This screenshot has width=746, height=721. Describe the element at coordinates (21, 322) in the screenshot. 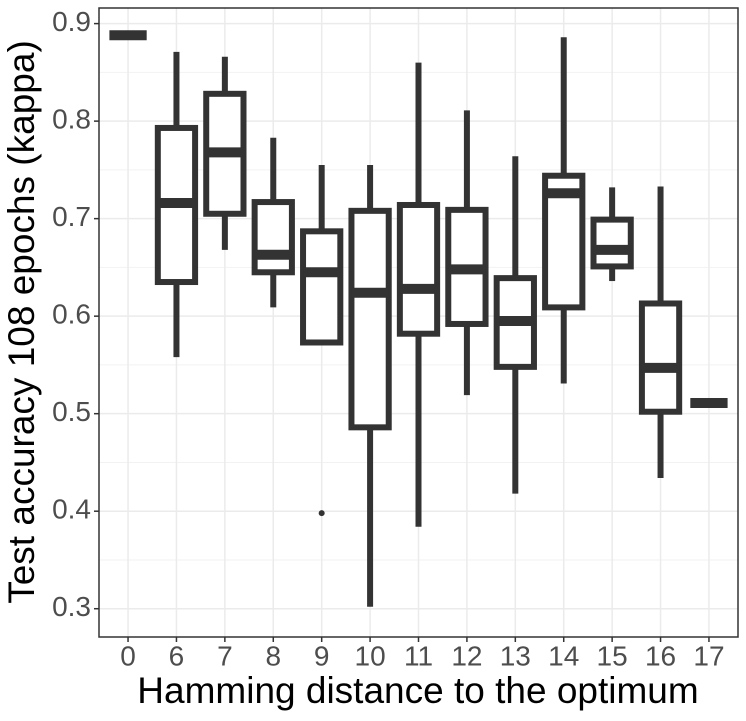

I see `y-axis-title: Test accuracy 108 epochs (kappa)` at that location.